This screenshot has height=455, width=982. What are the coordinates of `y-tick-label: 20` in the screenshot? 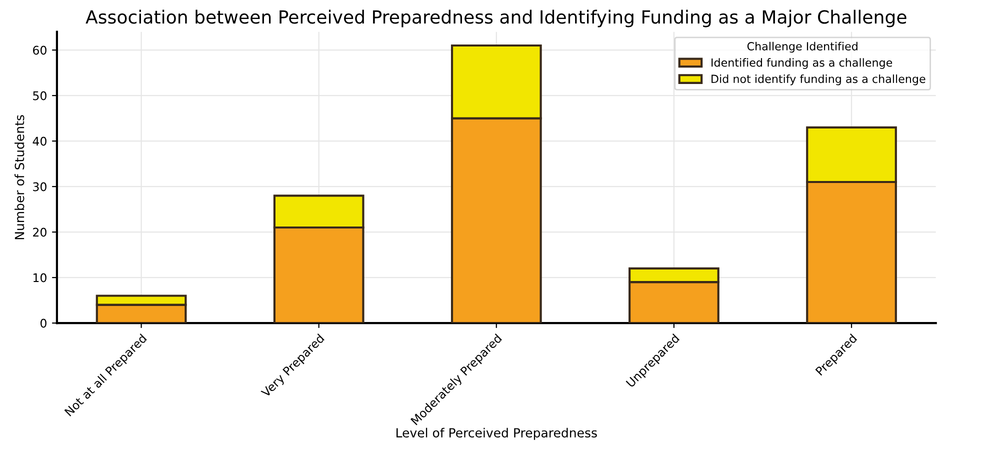 It's located at (39, 232).